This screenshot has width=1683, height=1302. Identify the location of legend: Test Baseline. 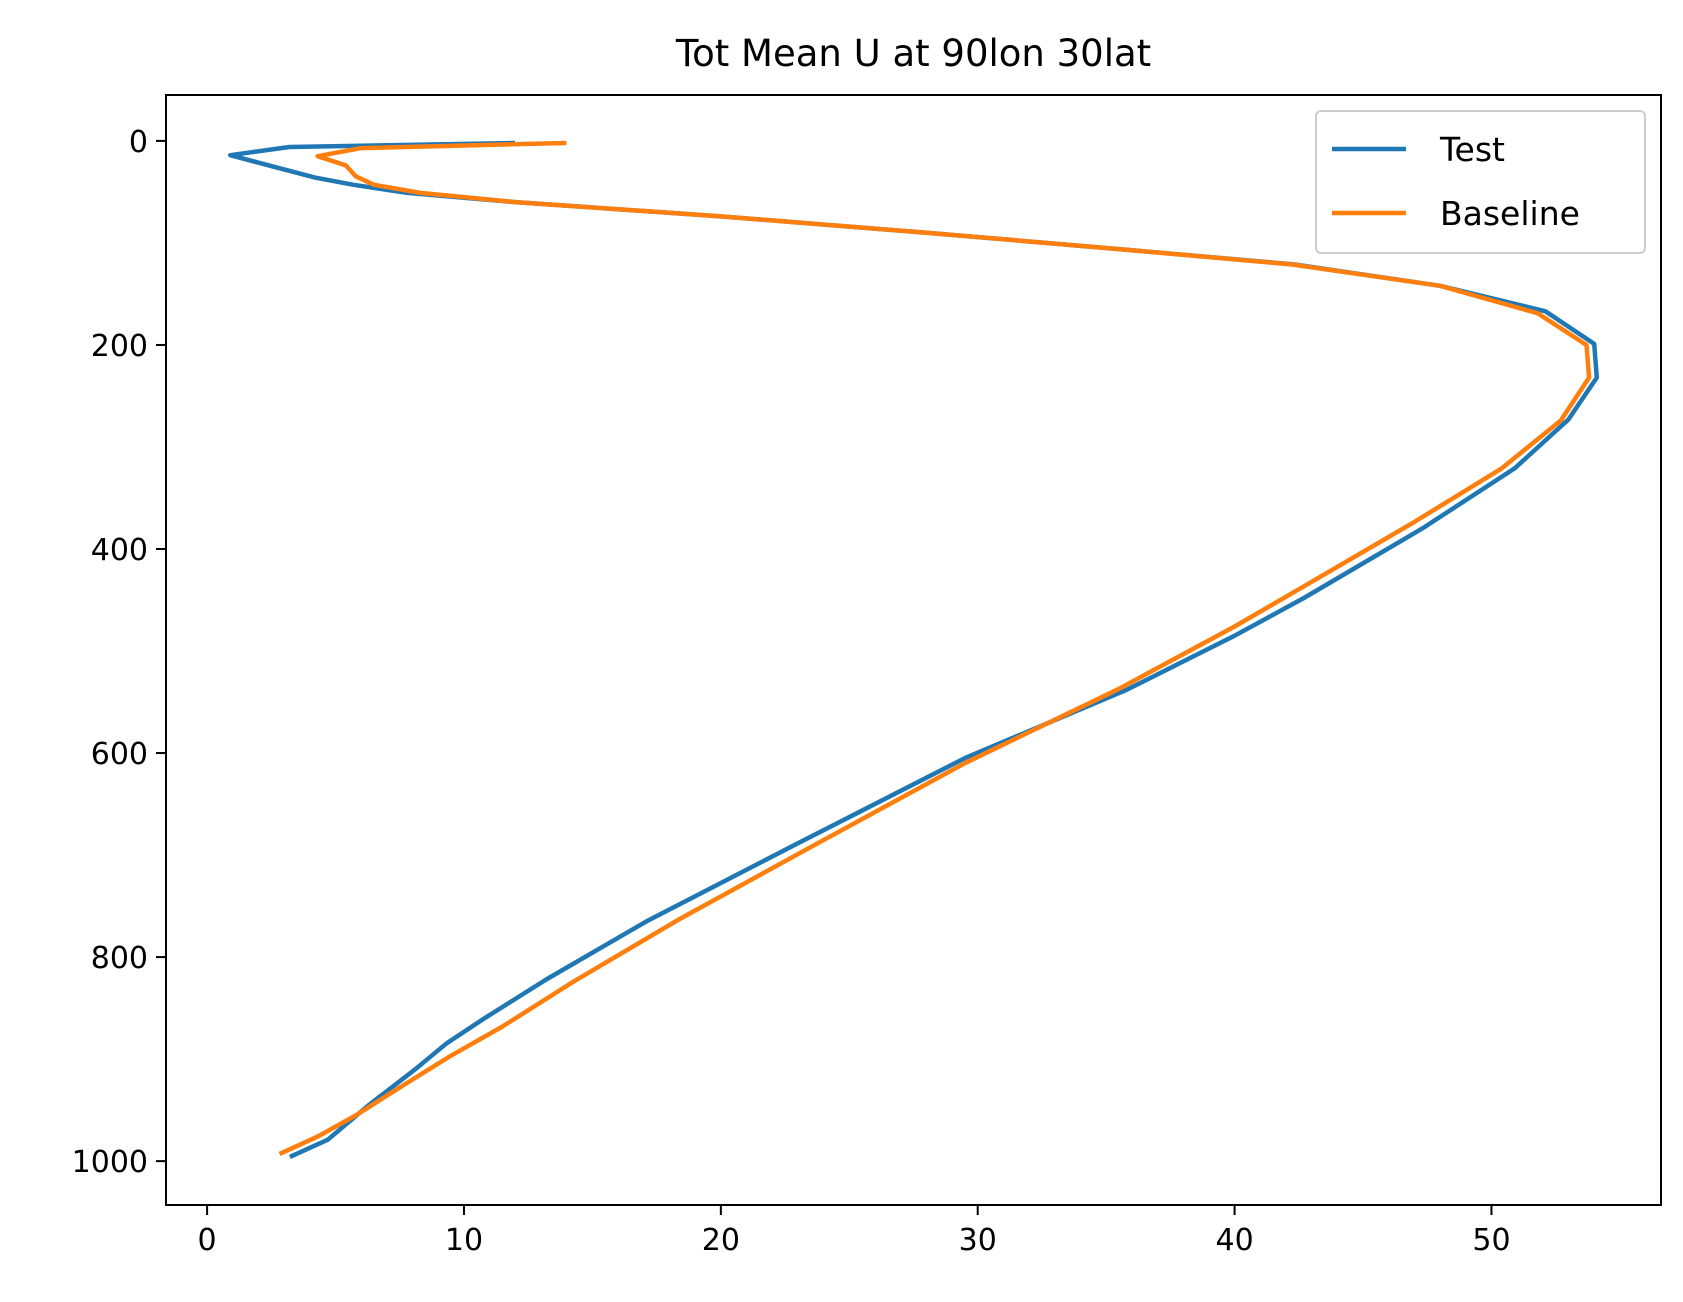
(1480, 182).